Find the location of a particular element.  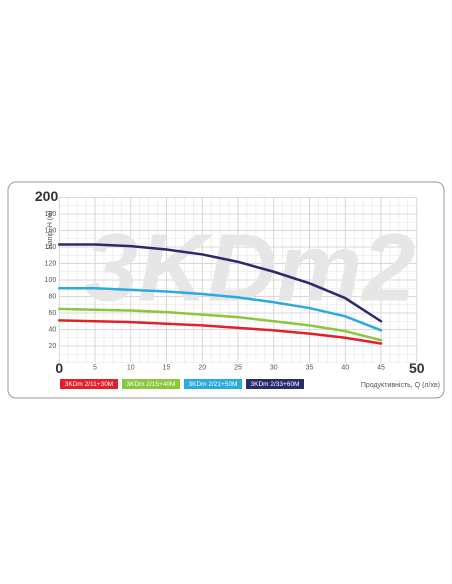

y-axis-label: Напір, Н (м) is located at coordinates (50, 230).